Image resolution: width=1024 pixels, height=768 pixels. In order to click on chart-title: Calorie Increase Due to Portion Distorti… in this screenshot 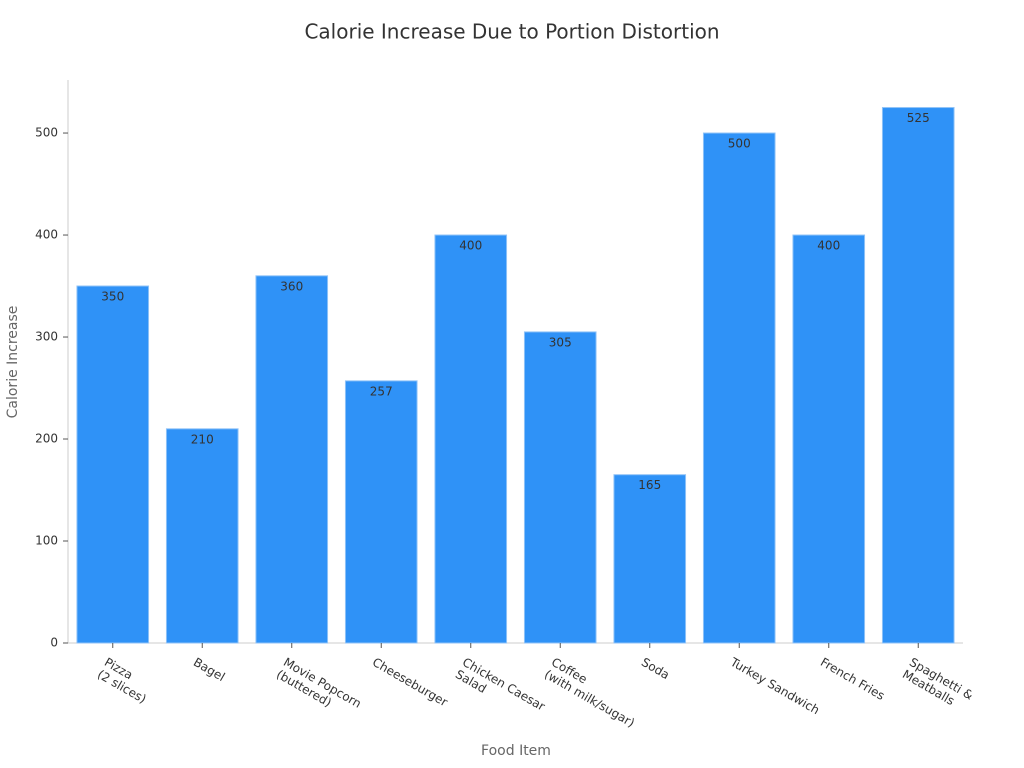, I will do `click(511, 32)`.